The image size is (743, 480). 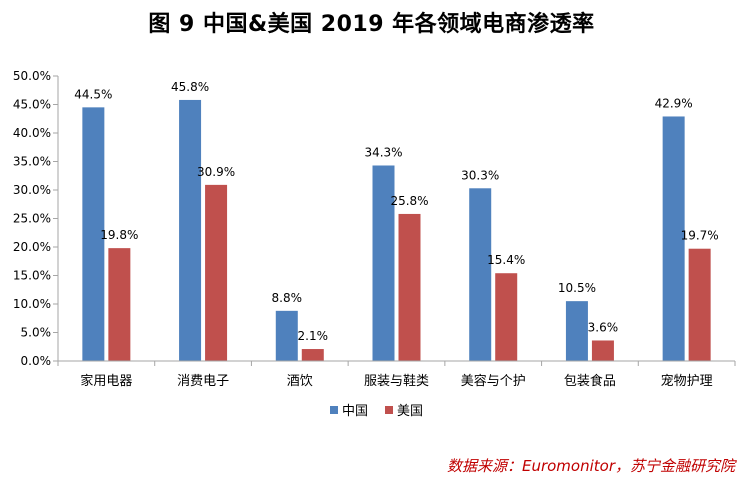 I want to click on data-label-china: 44.5%, so click(x=93, y=94).